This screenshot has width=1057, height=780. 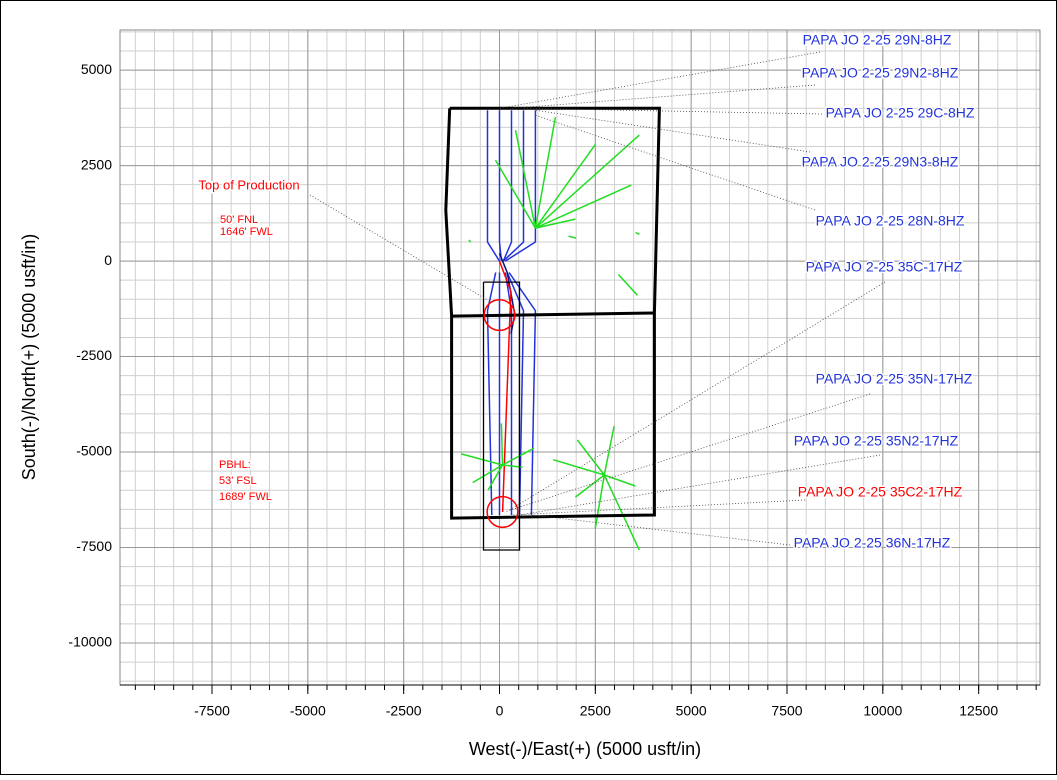 I want to click on target-box, so click(x=501, y=416).